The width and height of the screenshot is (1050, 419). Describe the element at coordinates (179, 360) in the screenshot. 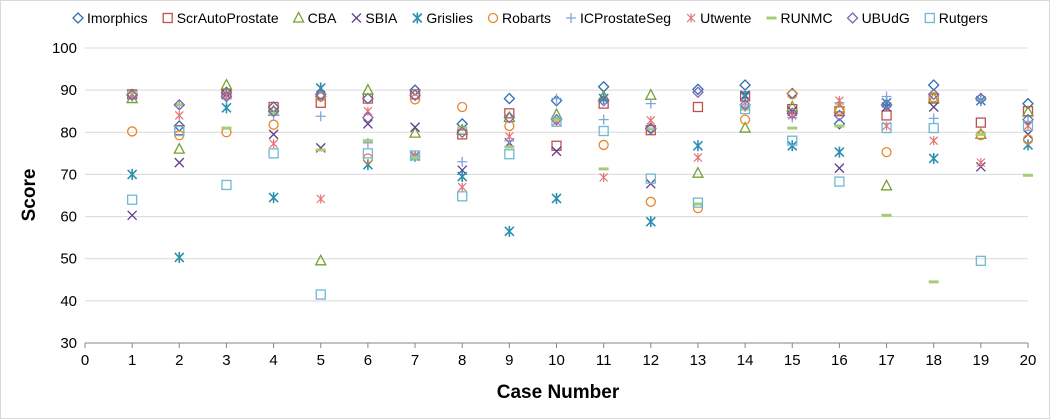

I see `x-tick-label-2: 2` at that location.